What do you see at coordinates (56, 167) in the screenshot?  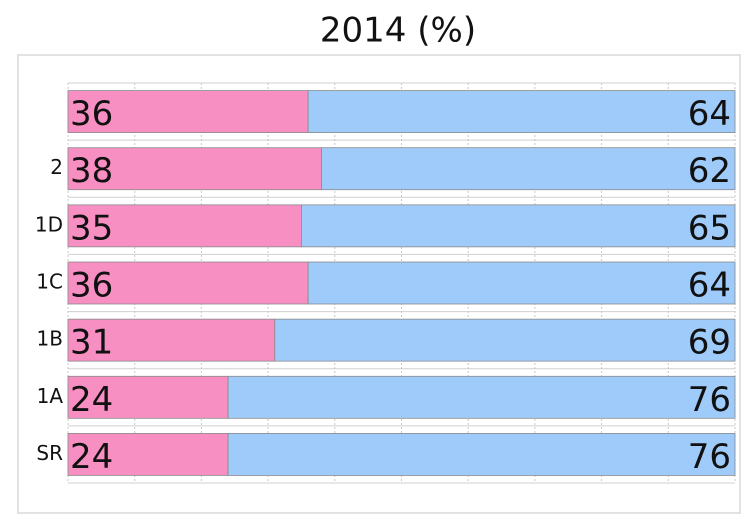 I see `y-tick-label: 2` at bounding box center [56, 167].